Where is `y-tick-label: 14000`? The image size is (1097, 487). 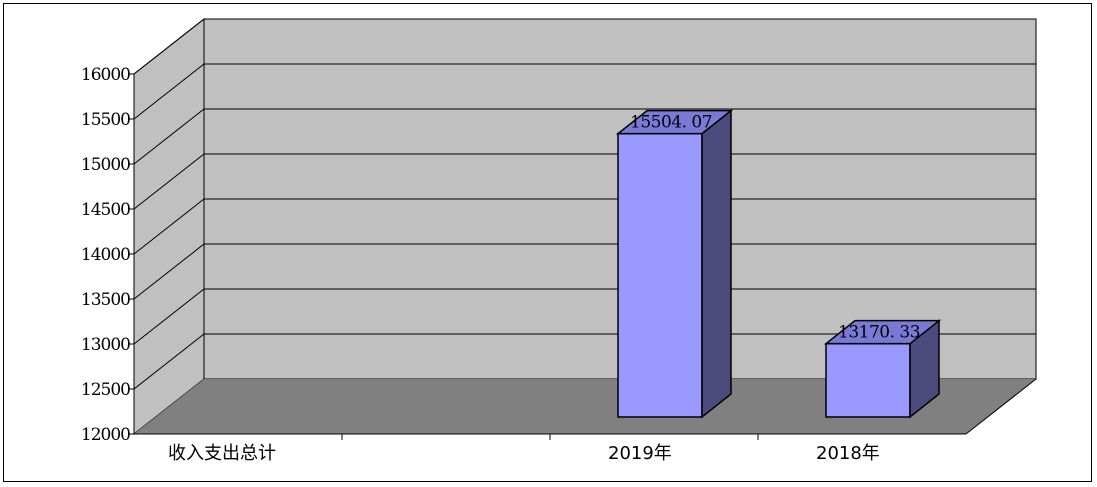
y-tick-label: 14000 is located at coordinates (105, 255).